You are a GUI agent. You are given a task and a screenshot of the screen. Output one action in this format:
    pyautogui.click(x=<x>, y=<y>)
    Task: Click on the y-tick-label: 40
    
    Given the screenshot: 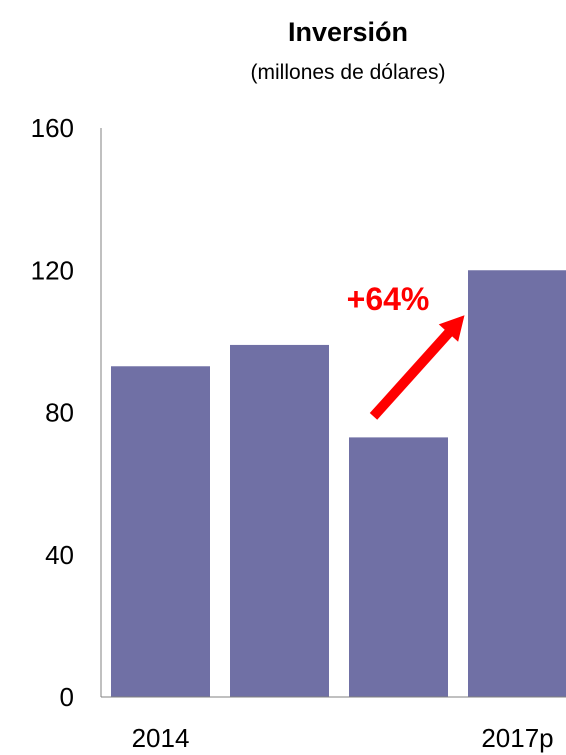 What is the action you would take?
    pyautogui.click(x=59, y=555)
    